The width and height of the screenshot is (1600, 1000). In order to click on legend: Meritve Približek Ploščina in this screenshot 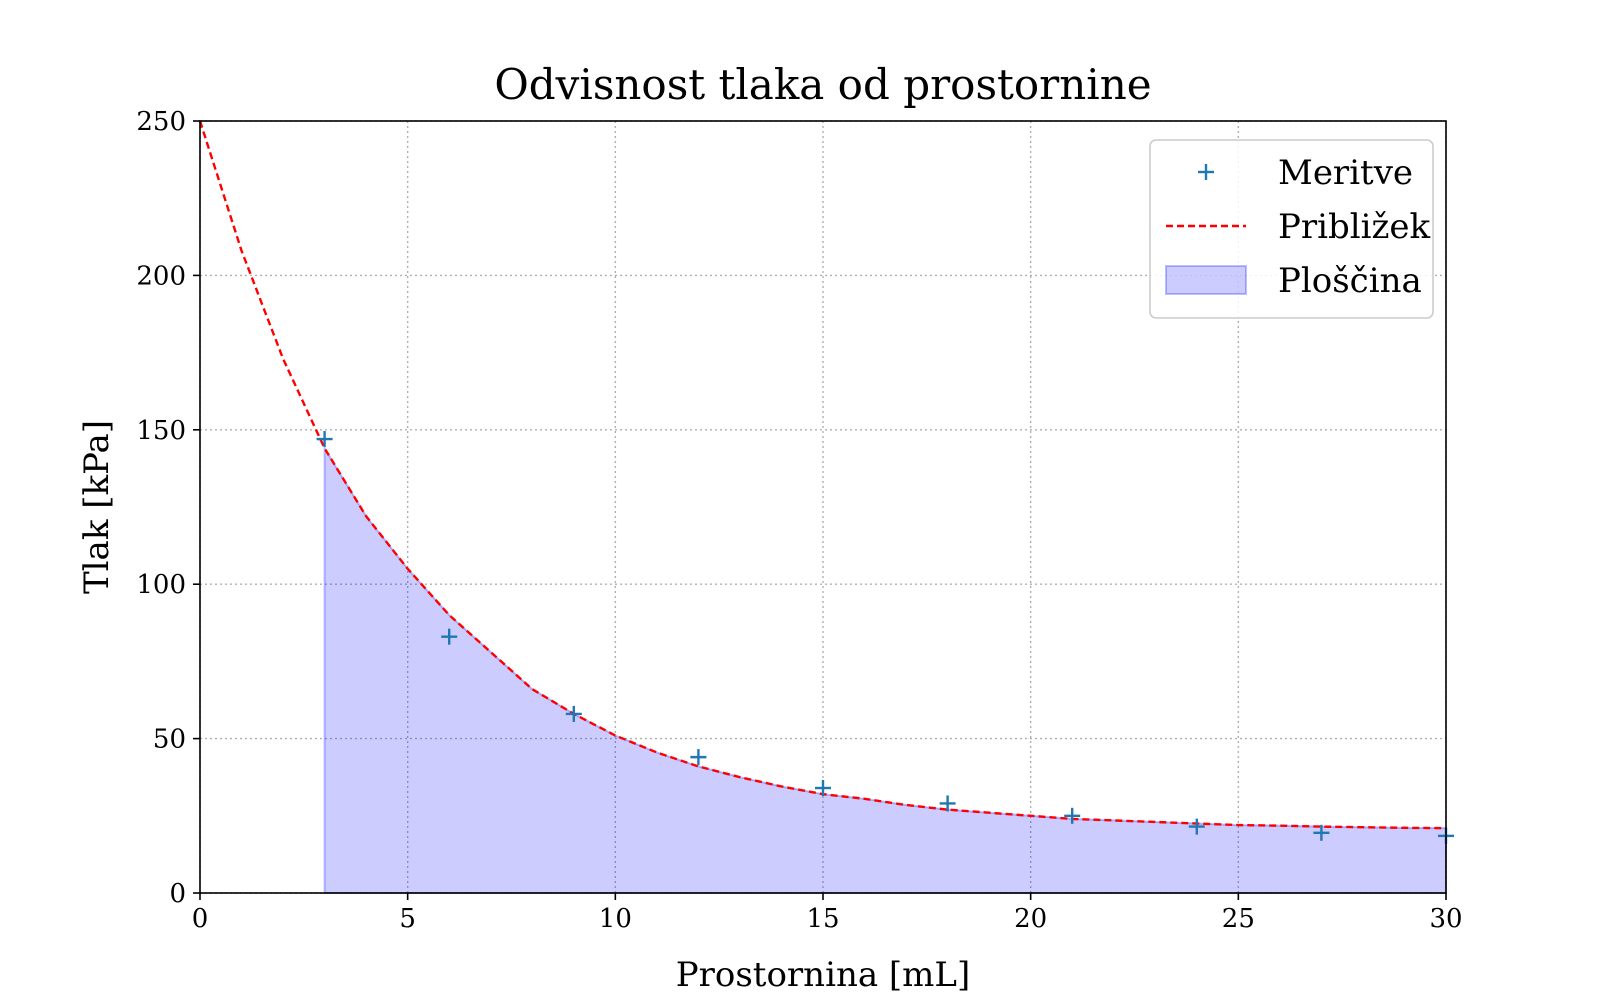, I will do `click(1291, 229)`.